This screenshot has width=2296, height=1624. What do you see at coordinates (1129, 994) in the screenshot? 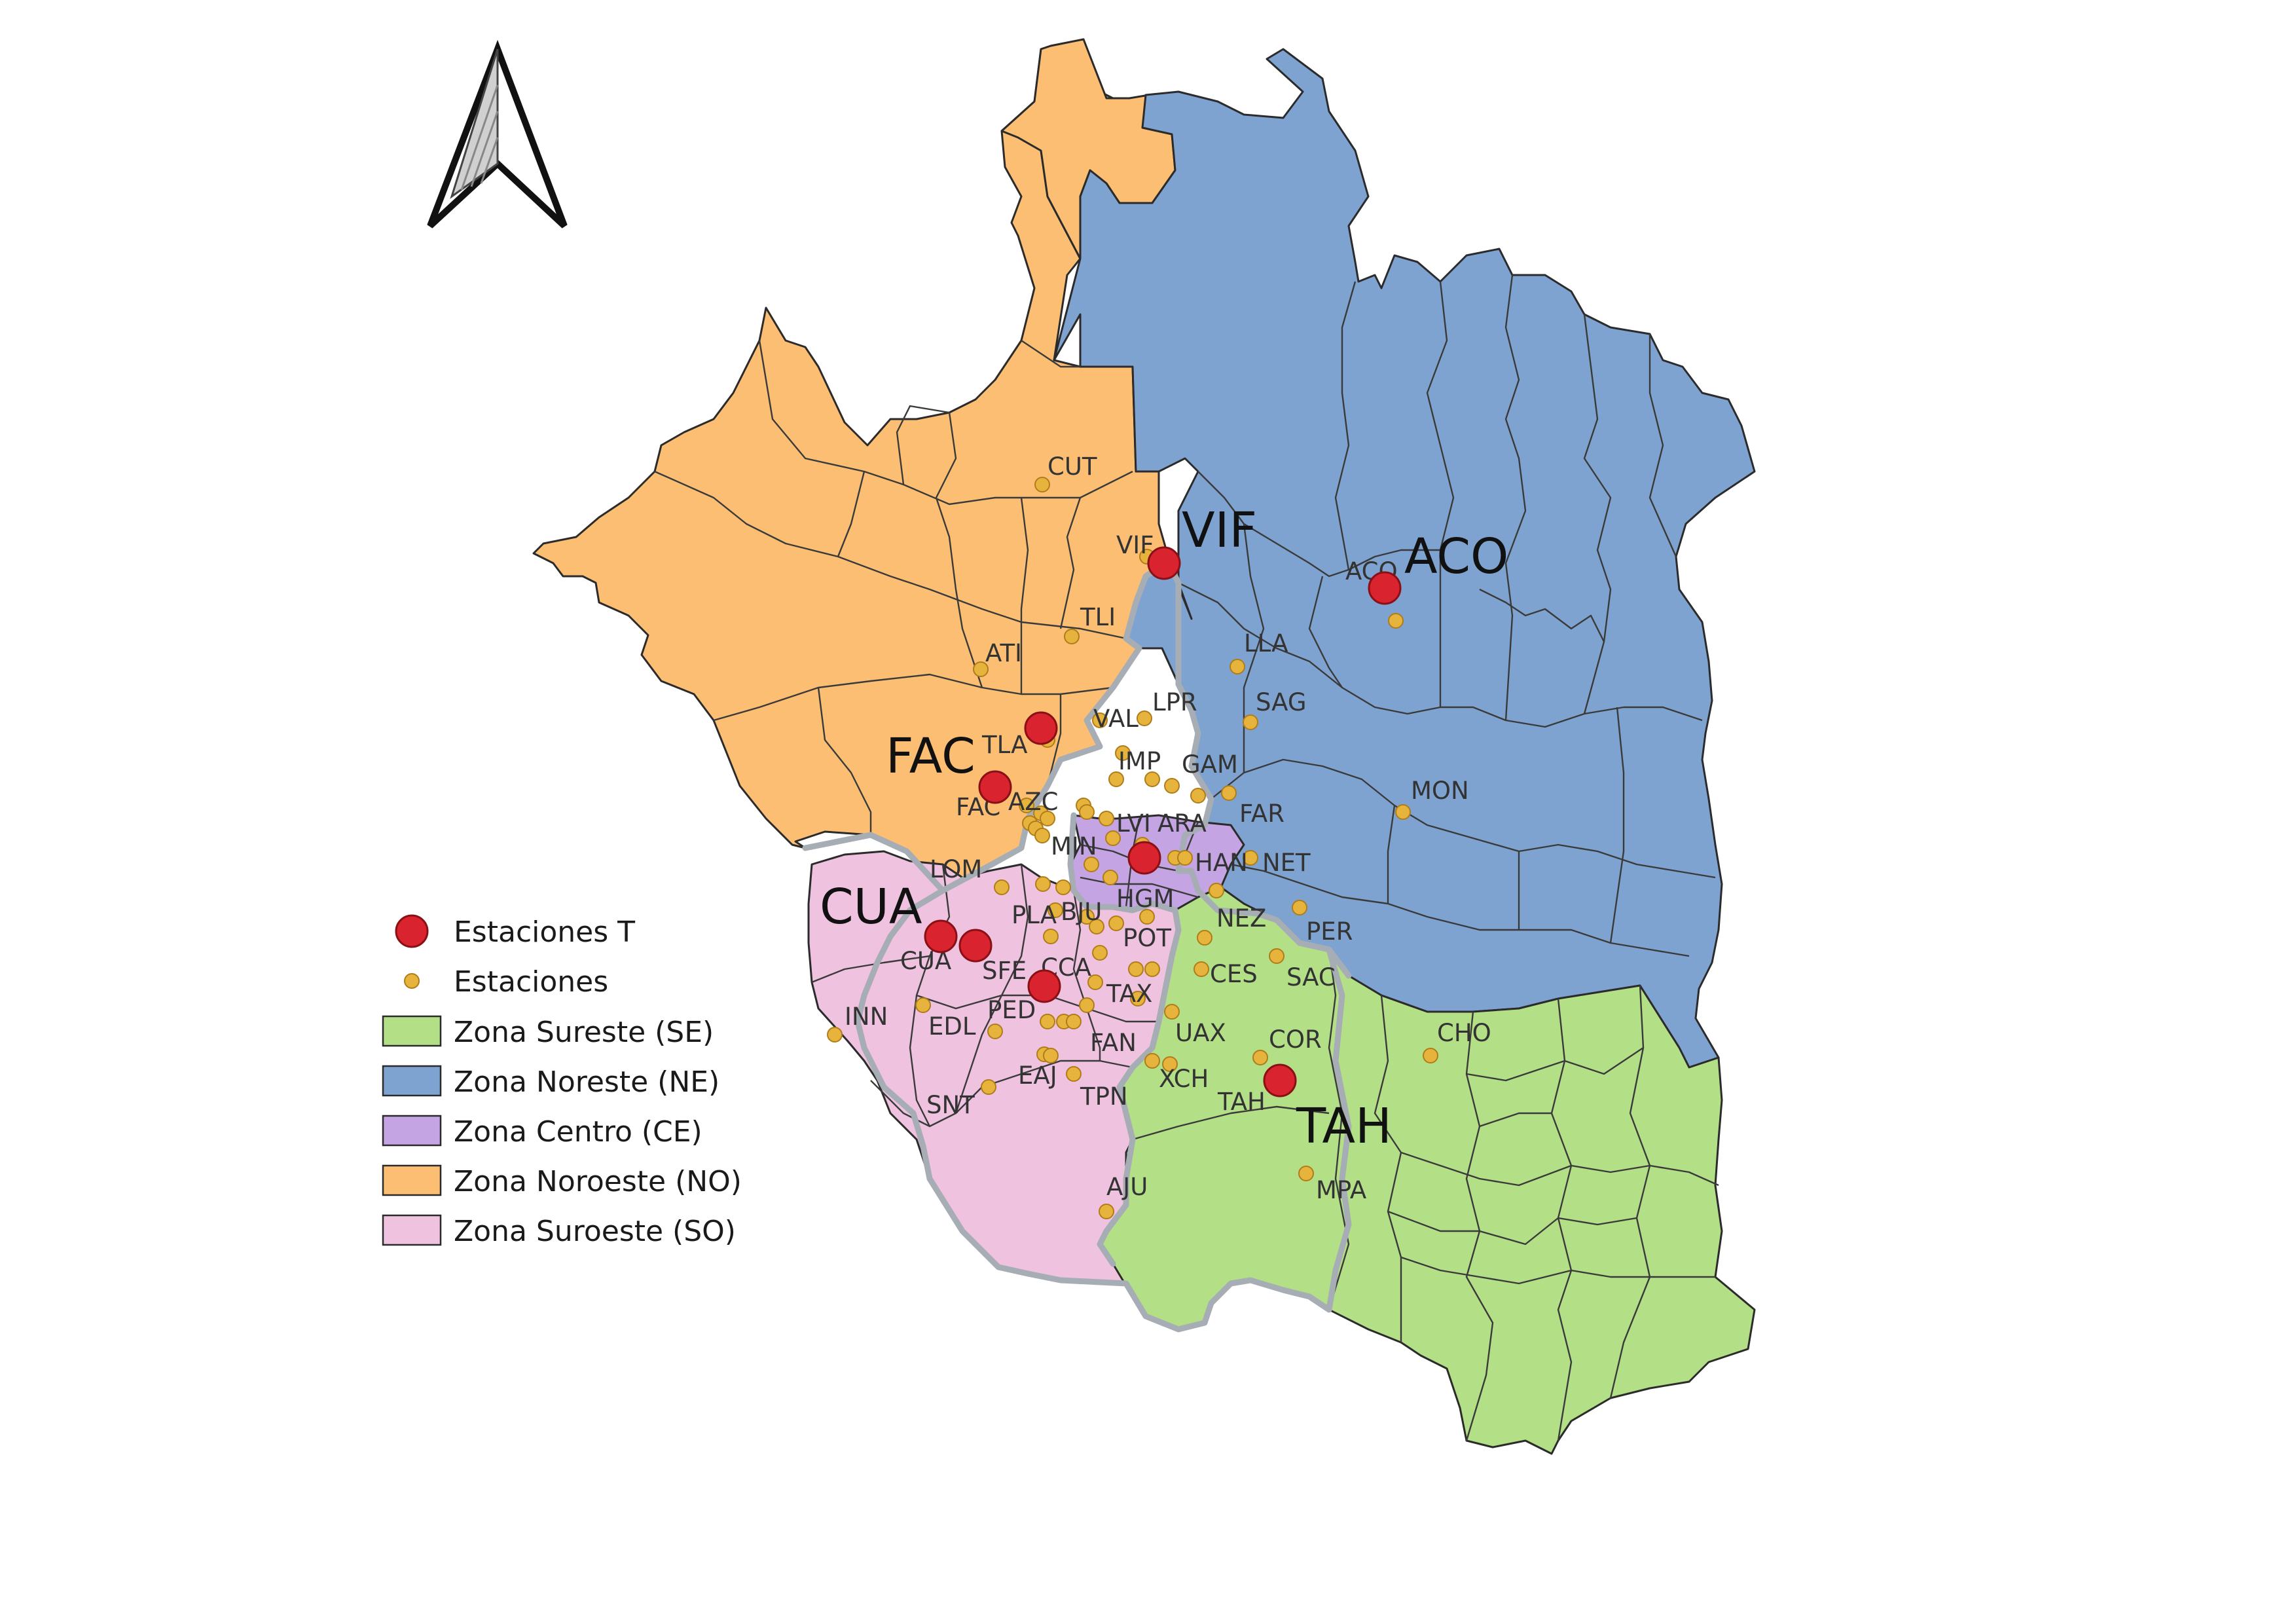
I see `station-label-tax: TAX` at bounding box center [1129, 994].